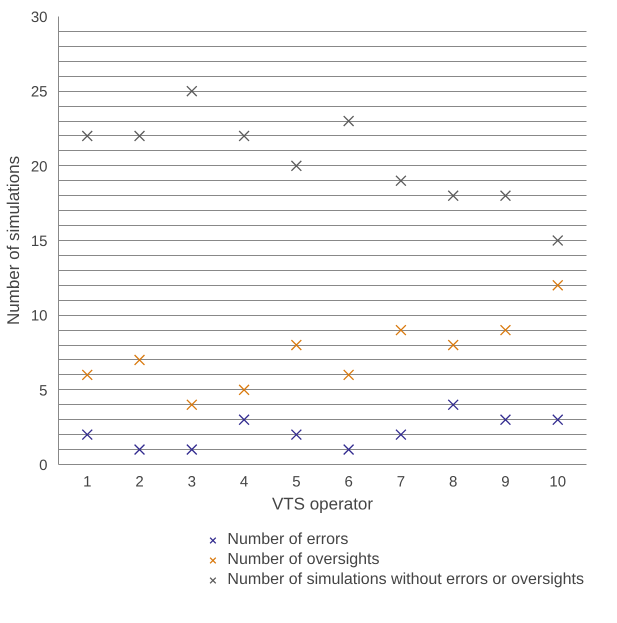 Image resolution: width=617 pixels, height=623 pixels. What do you see at coordinates (192, 482) in the screenshot?
I see `x-tick-label: 3` at bounding box center [192, 482].